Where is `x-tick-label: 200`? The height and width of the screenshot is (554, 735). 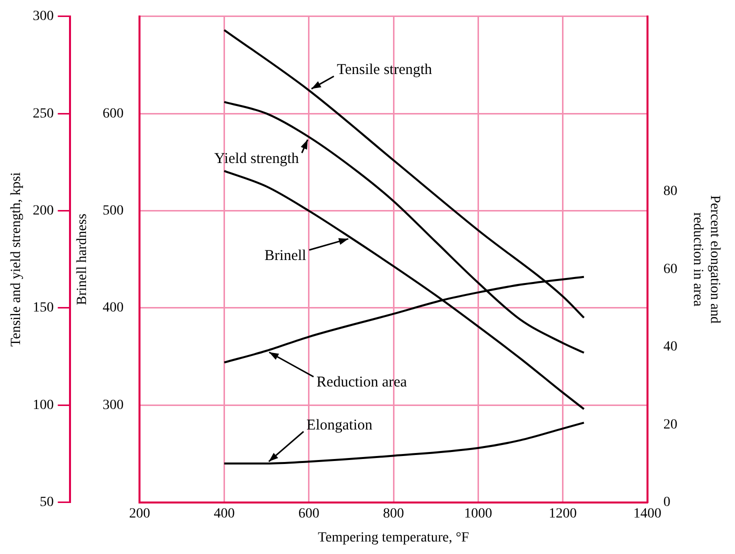 x-tick-label: 200 is located at coordinates (139, 514).